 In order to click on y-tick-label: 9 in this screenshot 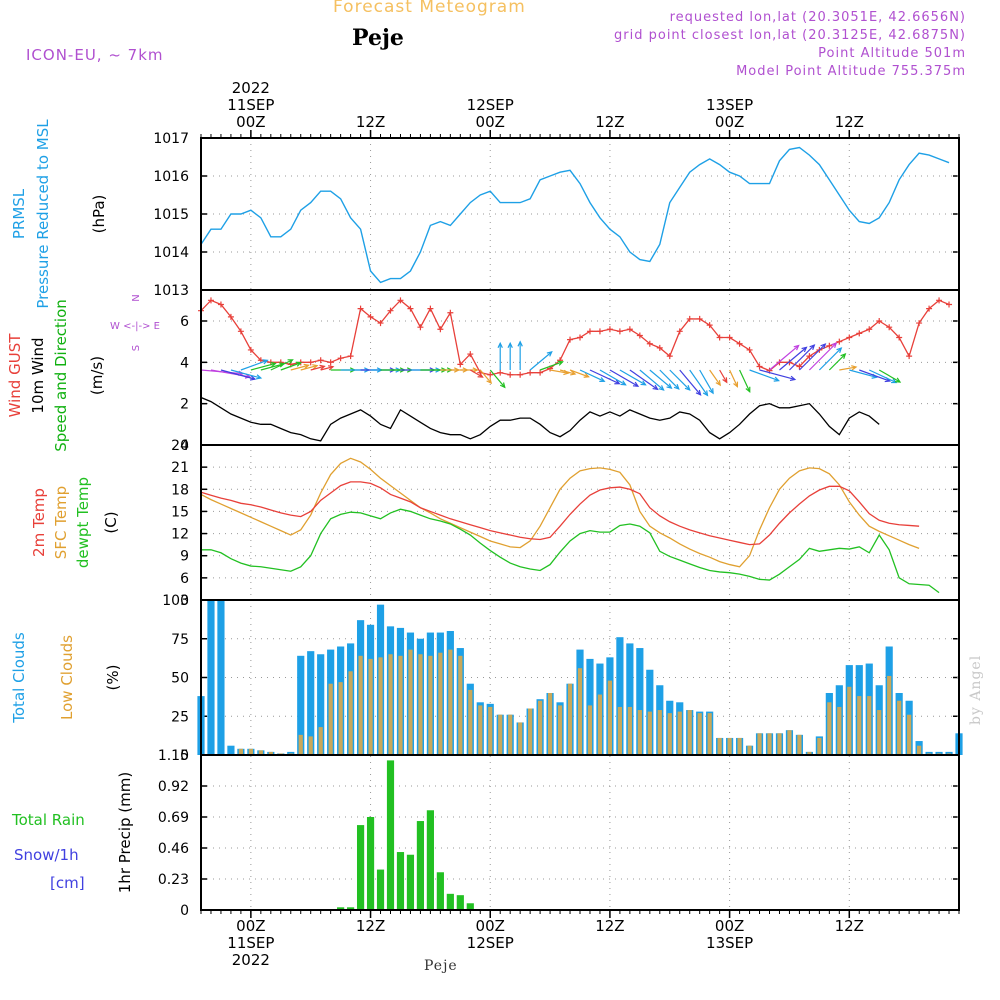, I will do `click(184, 557)`.